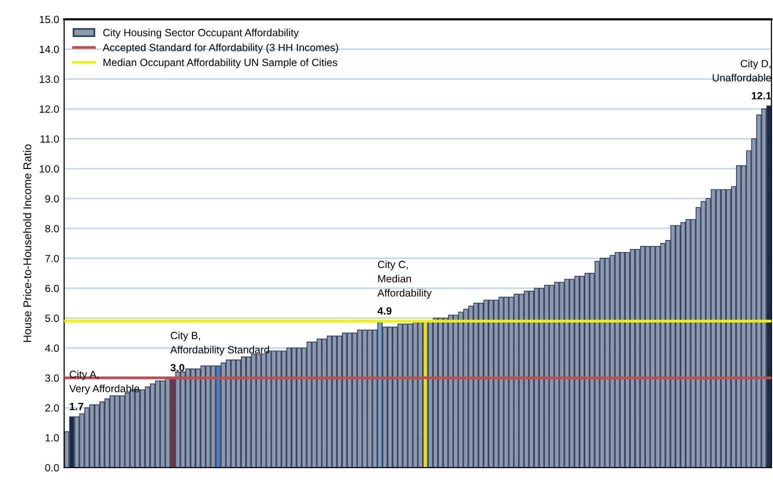  I want to click on y-tick-label: 7.0, so click(52, 258).